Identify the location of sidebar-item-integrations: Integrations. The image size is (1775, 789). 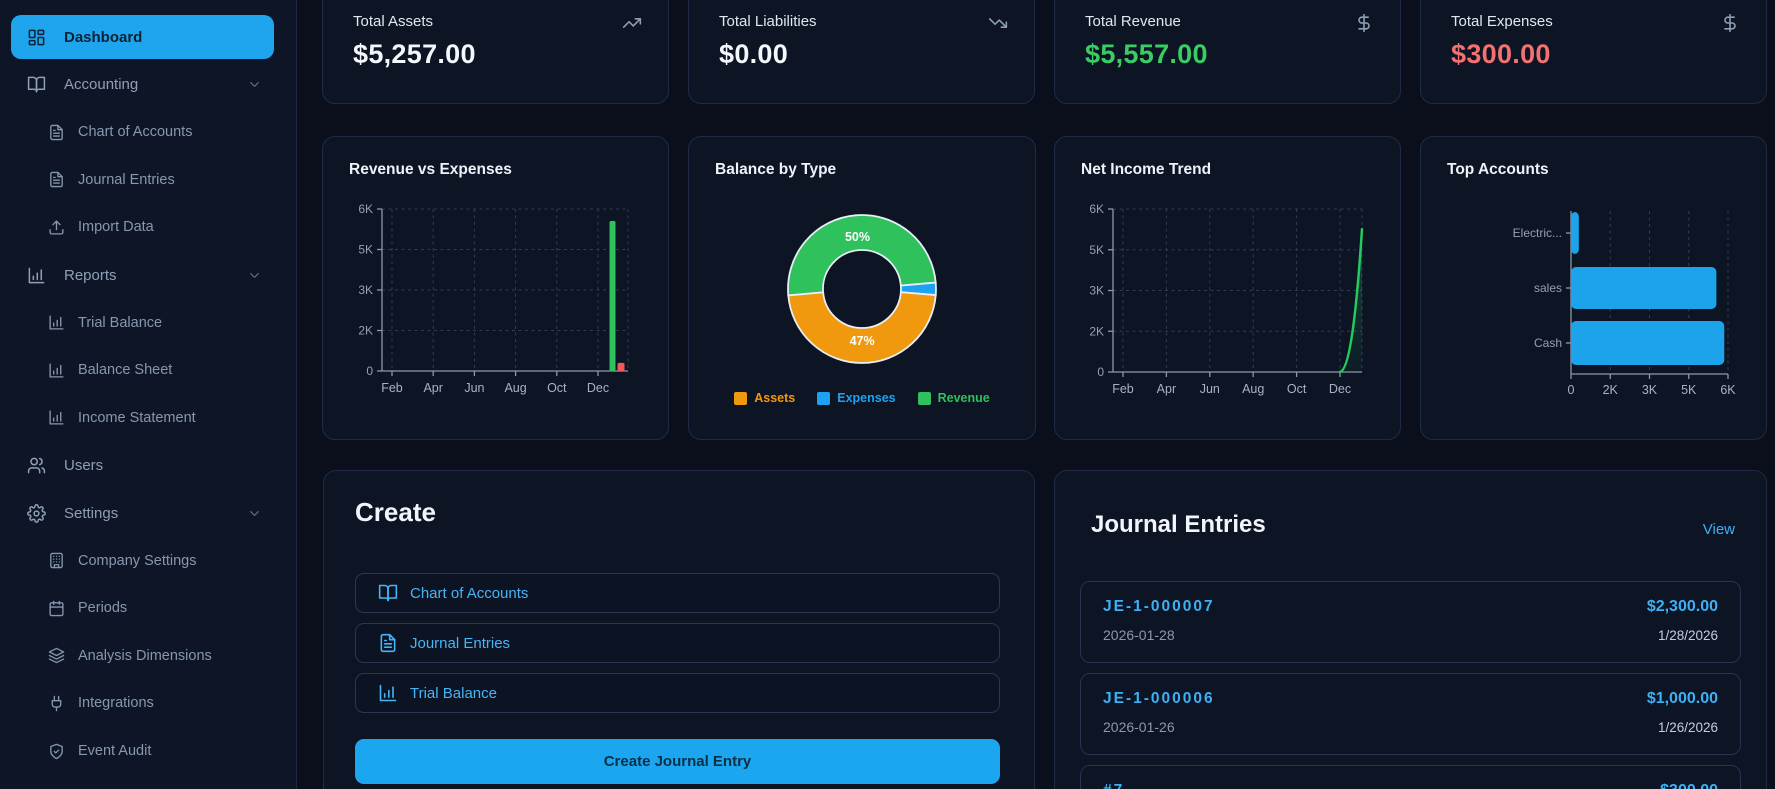
(142, 703).